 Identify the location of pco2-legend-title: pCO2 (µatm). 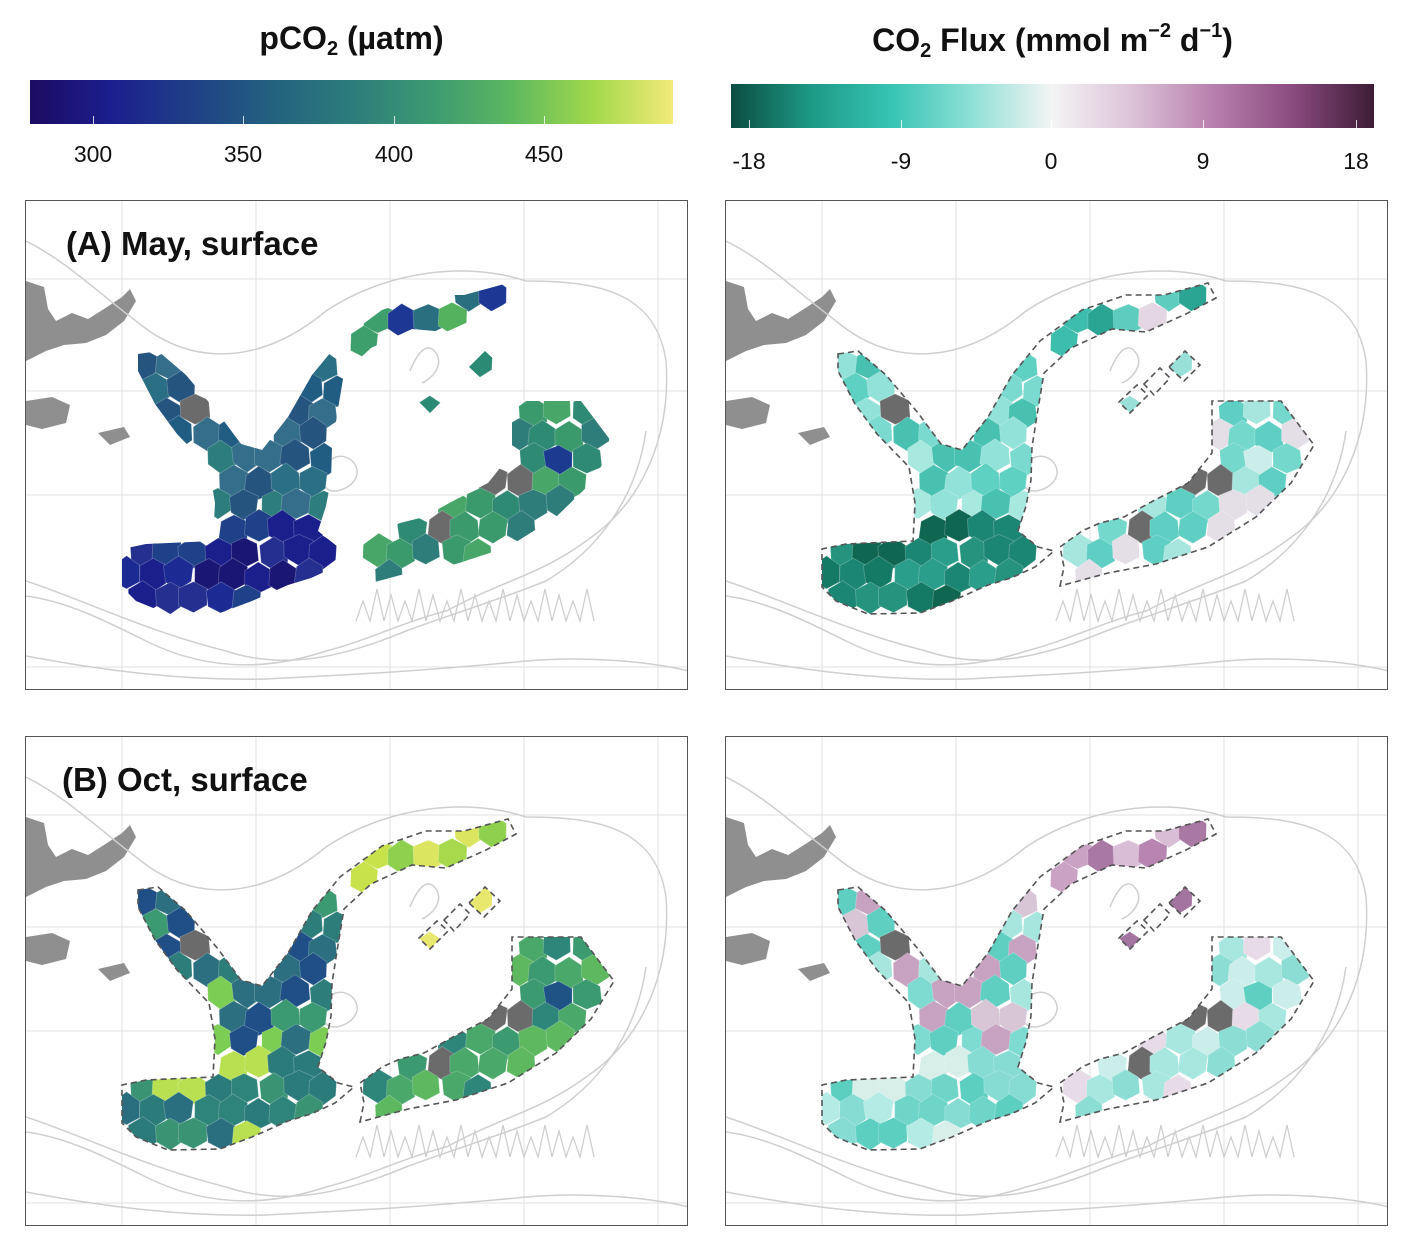
(351, 40).